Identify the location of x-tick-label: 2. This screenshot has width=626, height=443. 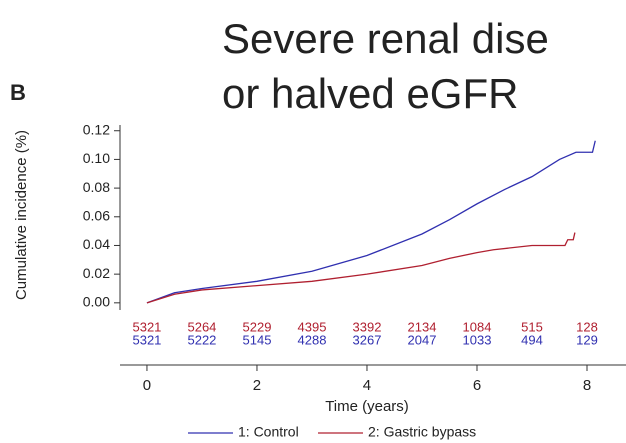
(257, 385).